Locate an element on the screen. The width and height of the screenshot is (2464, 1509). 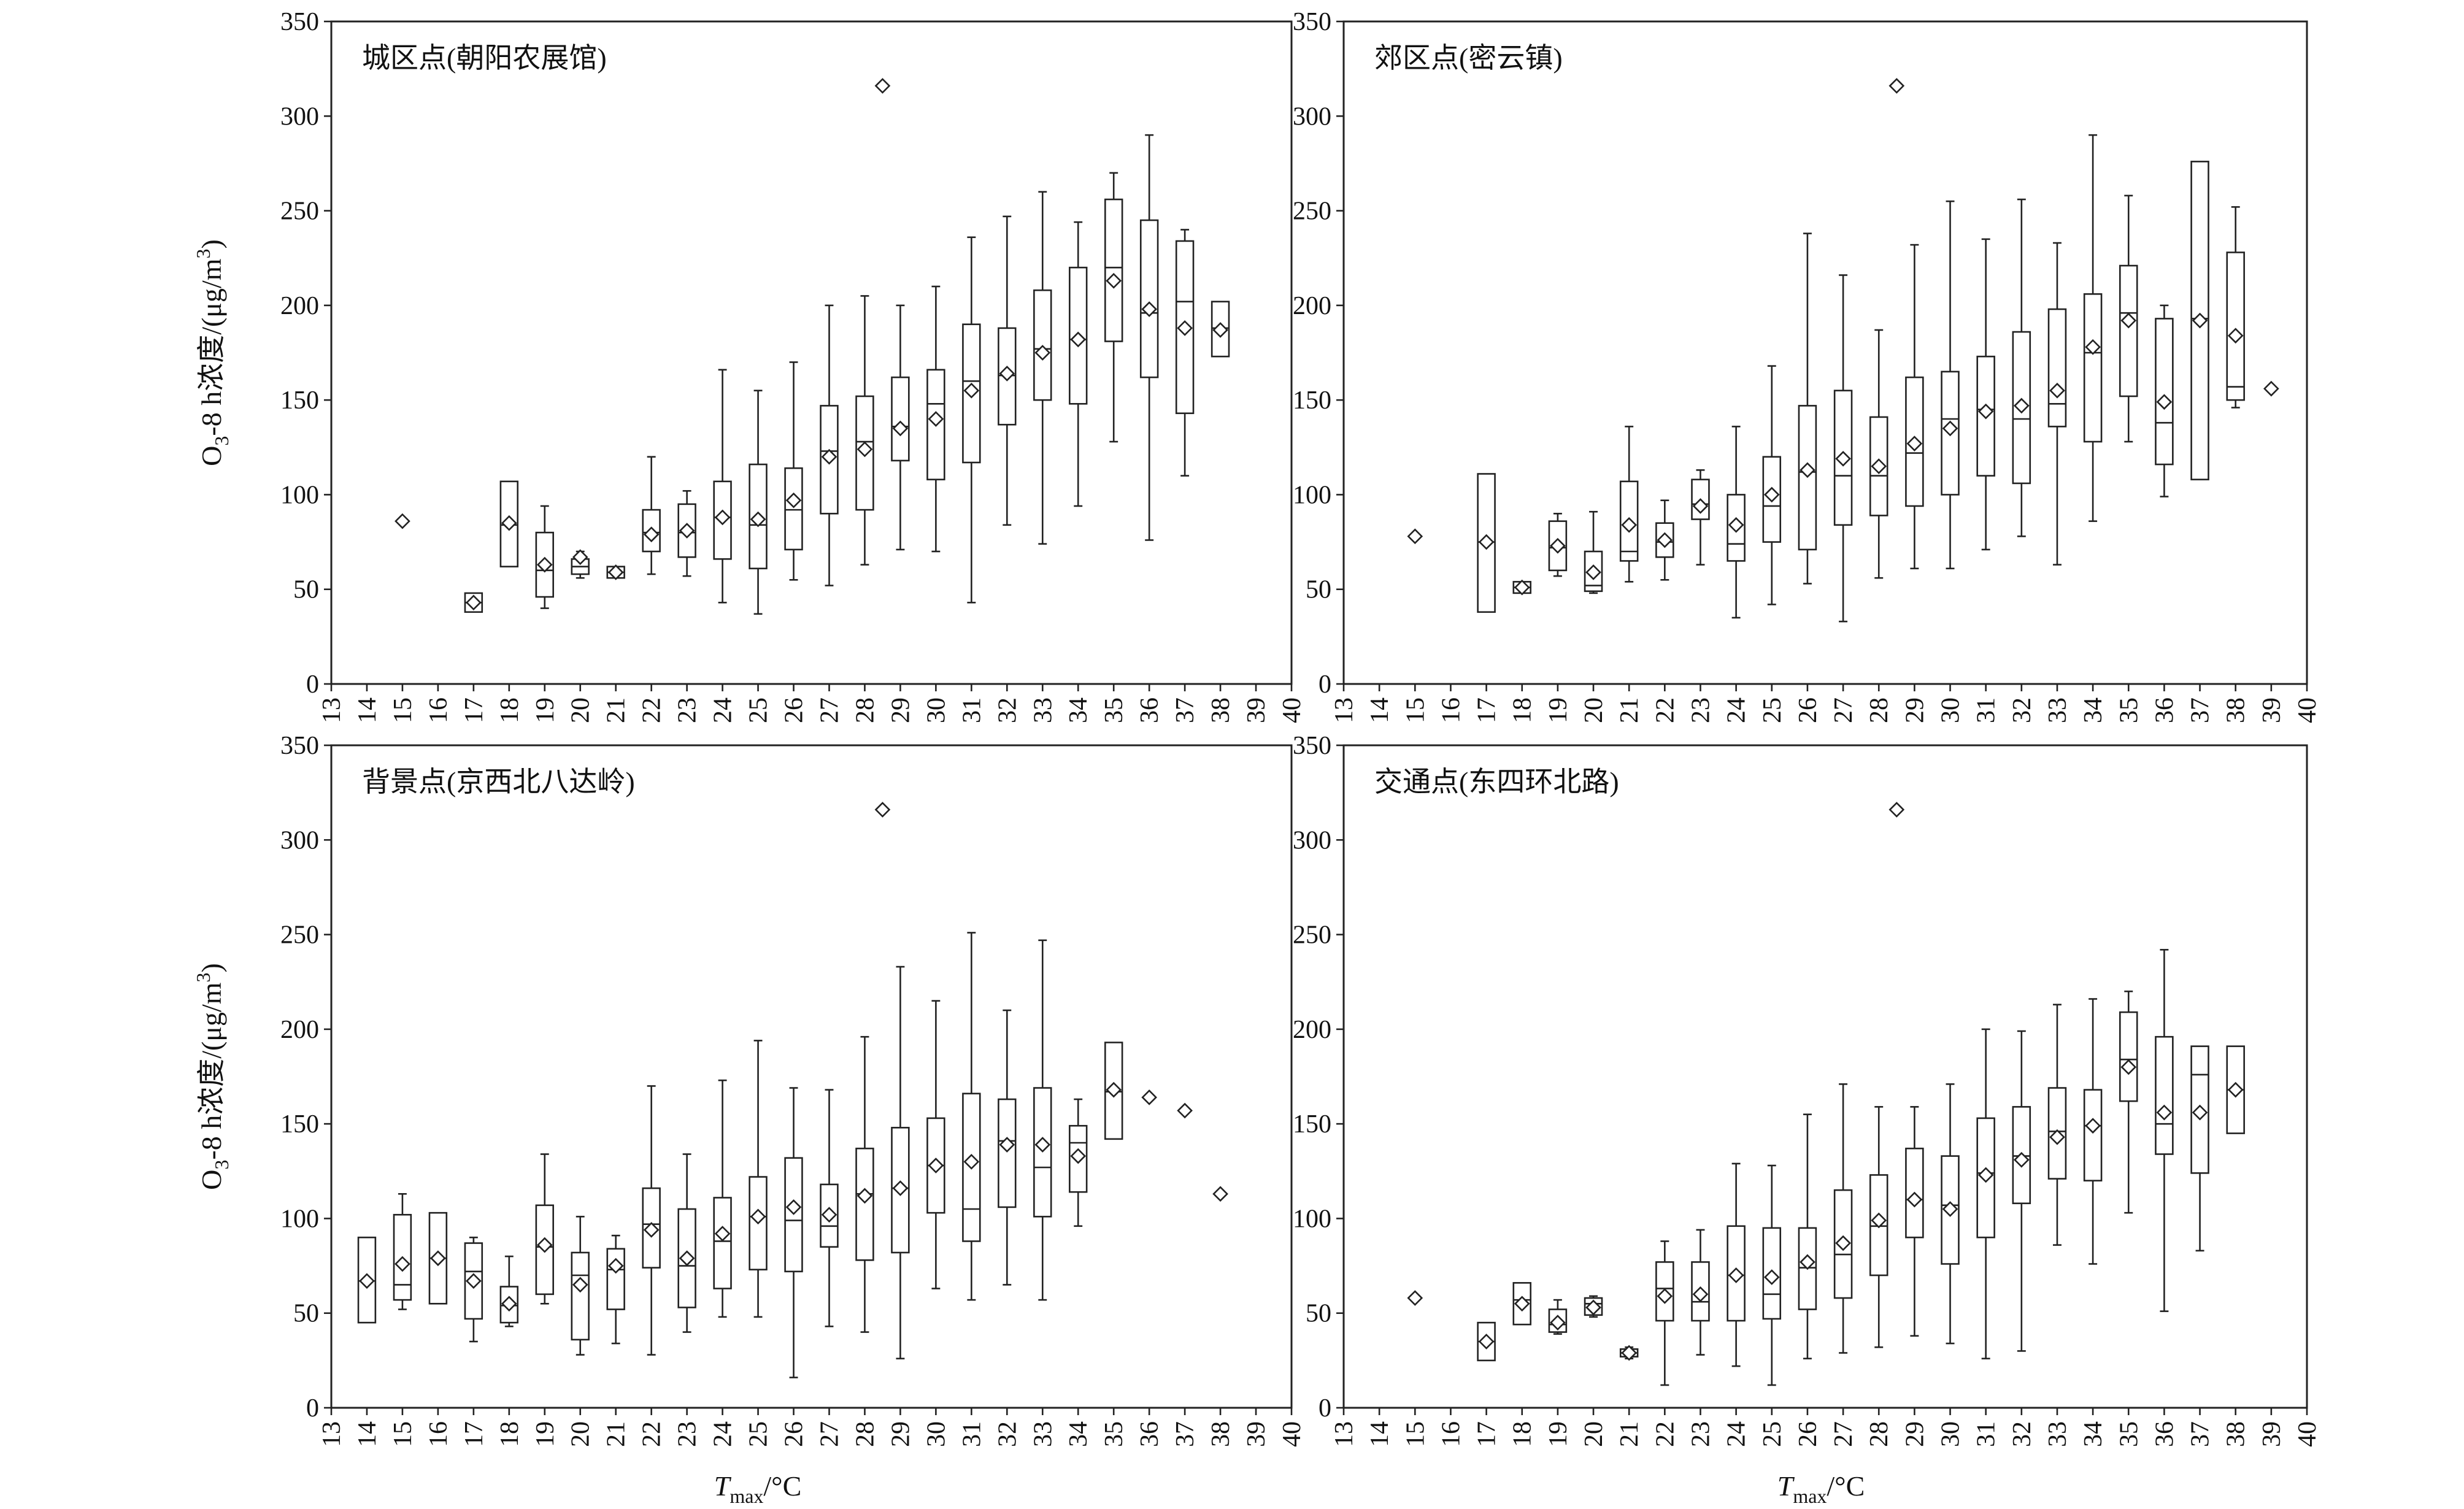
x-tick-label: 35 is located at coordinates (2129, 1434).